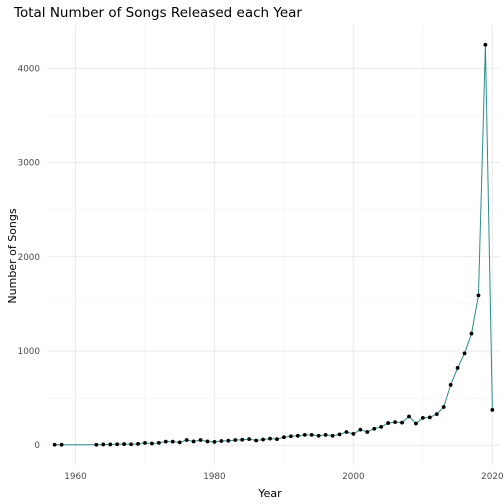 The width and height of the screenshot is (504, 504). What do you see at coordinates (12, 255) in the screenshot?
I see `y-axis-title: Number of Songs` at bounding box center [12, 255].